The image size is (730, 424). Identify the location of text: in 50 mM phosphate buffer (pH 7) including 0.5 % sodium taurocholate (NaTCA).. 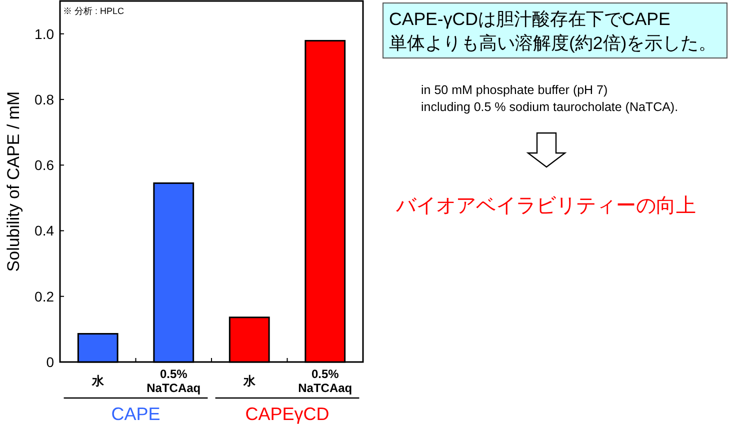
(549, 98).